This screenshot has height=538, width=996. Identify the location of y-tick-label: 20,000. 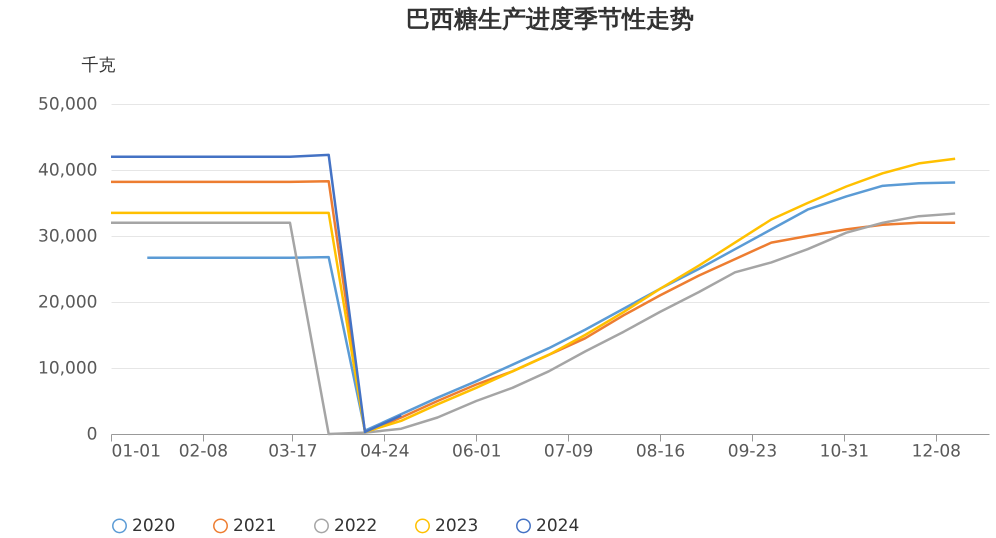
(68, 302).